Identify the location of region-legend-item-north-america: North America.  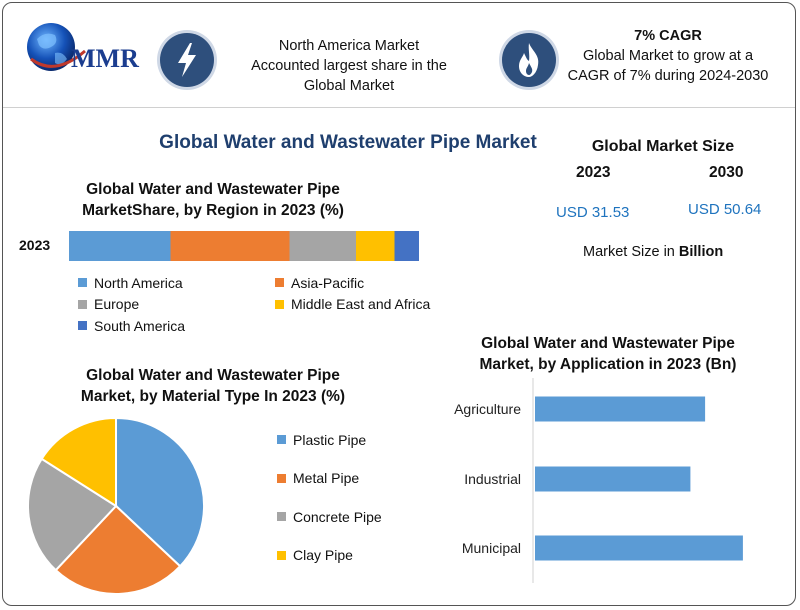
(130, 282).